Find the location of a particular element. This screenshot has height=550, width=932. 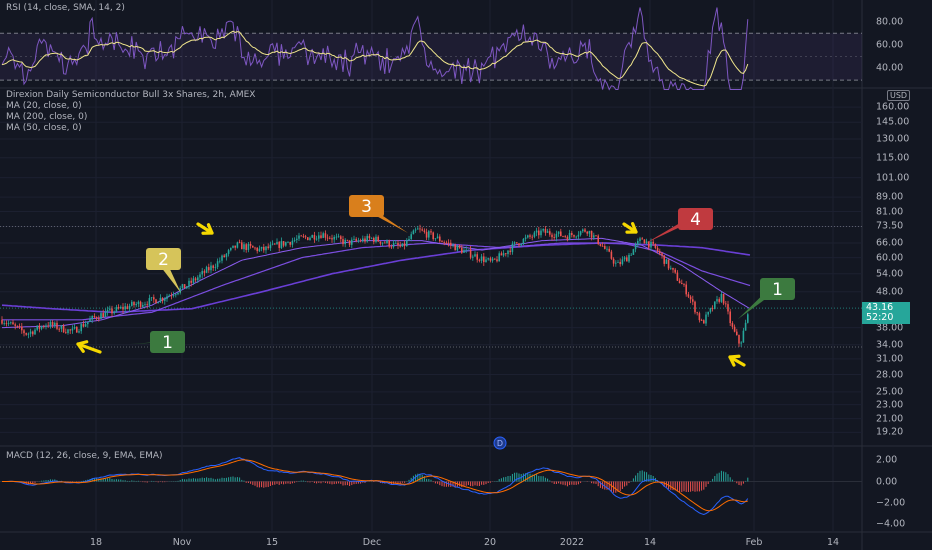

axis-tick-label: 34.00 is located at coordinates (890, 345).